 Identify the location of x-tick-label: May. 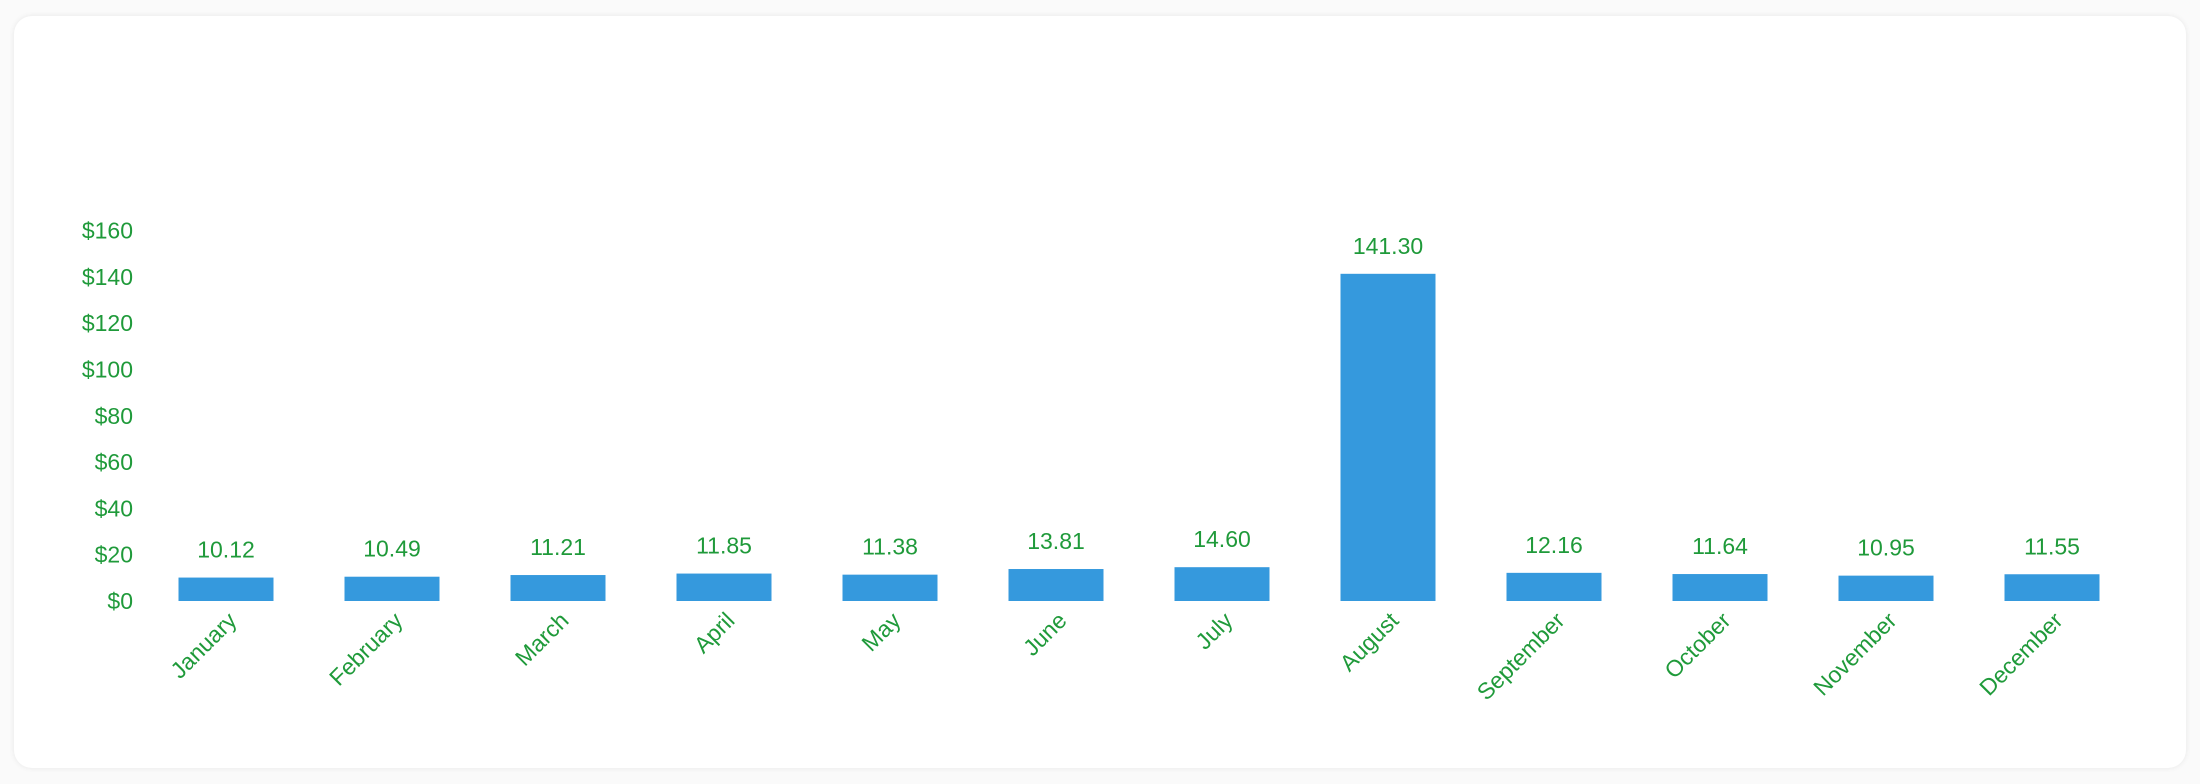
(880, 631).